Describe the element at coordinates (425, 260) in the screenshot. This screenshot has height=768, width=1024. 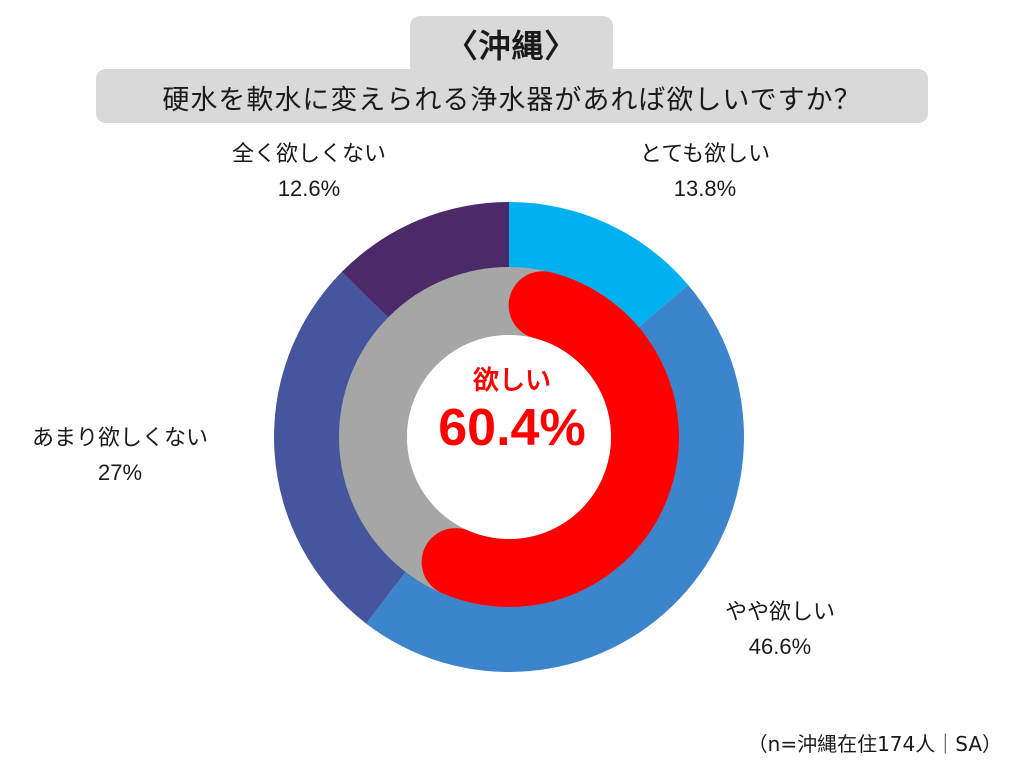
I see `slice-not-at-all` at that location.